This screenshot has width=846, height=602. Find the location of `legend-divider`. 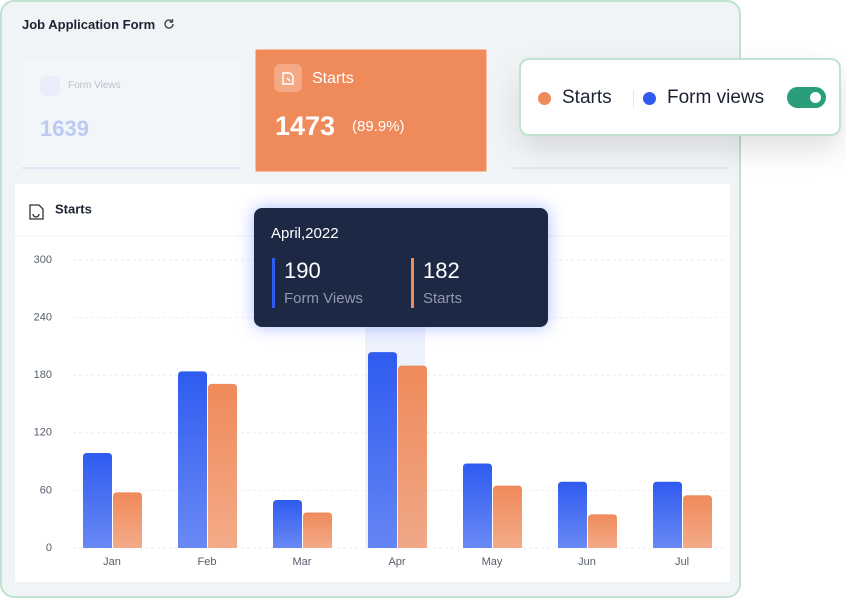

legend-divider is located at coordinates (633, 99).